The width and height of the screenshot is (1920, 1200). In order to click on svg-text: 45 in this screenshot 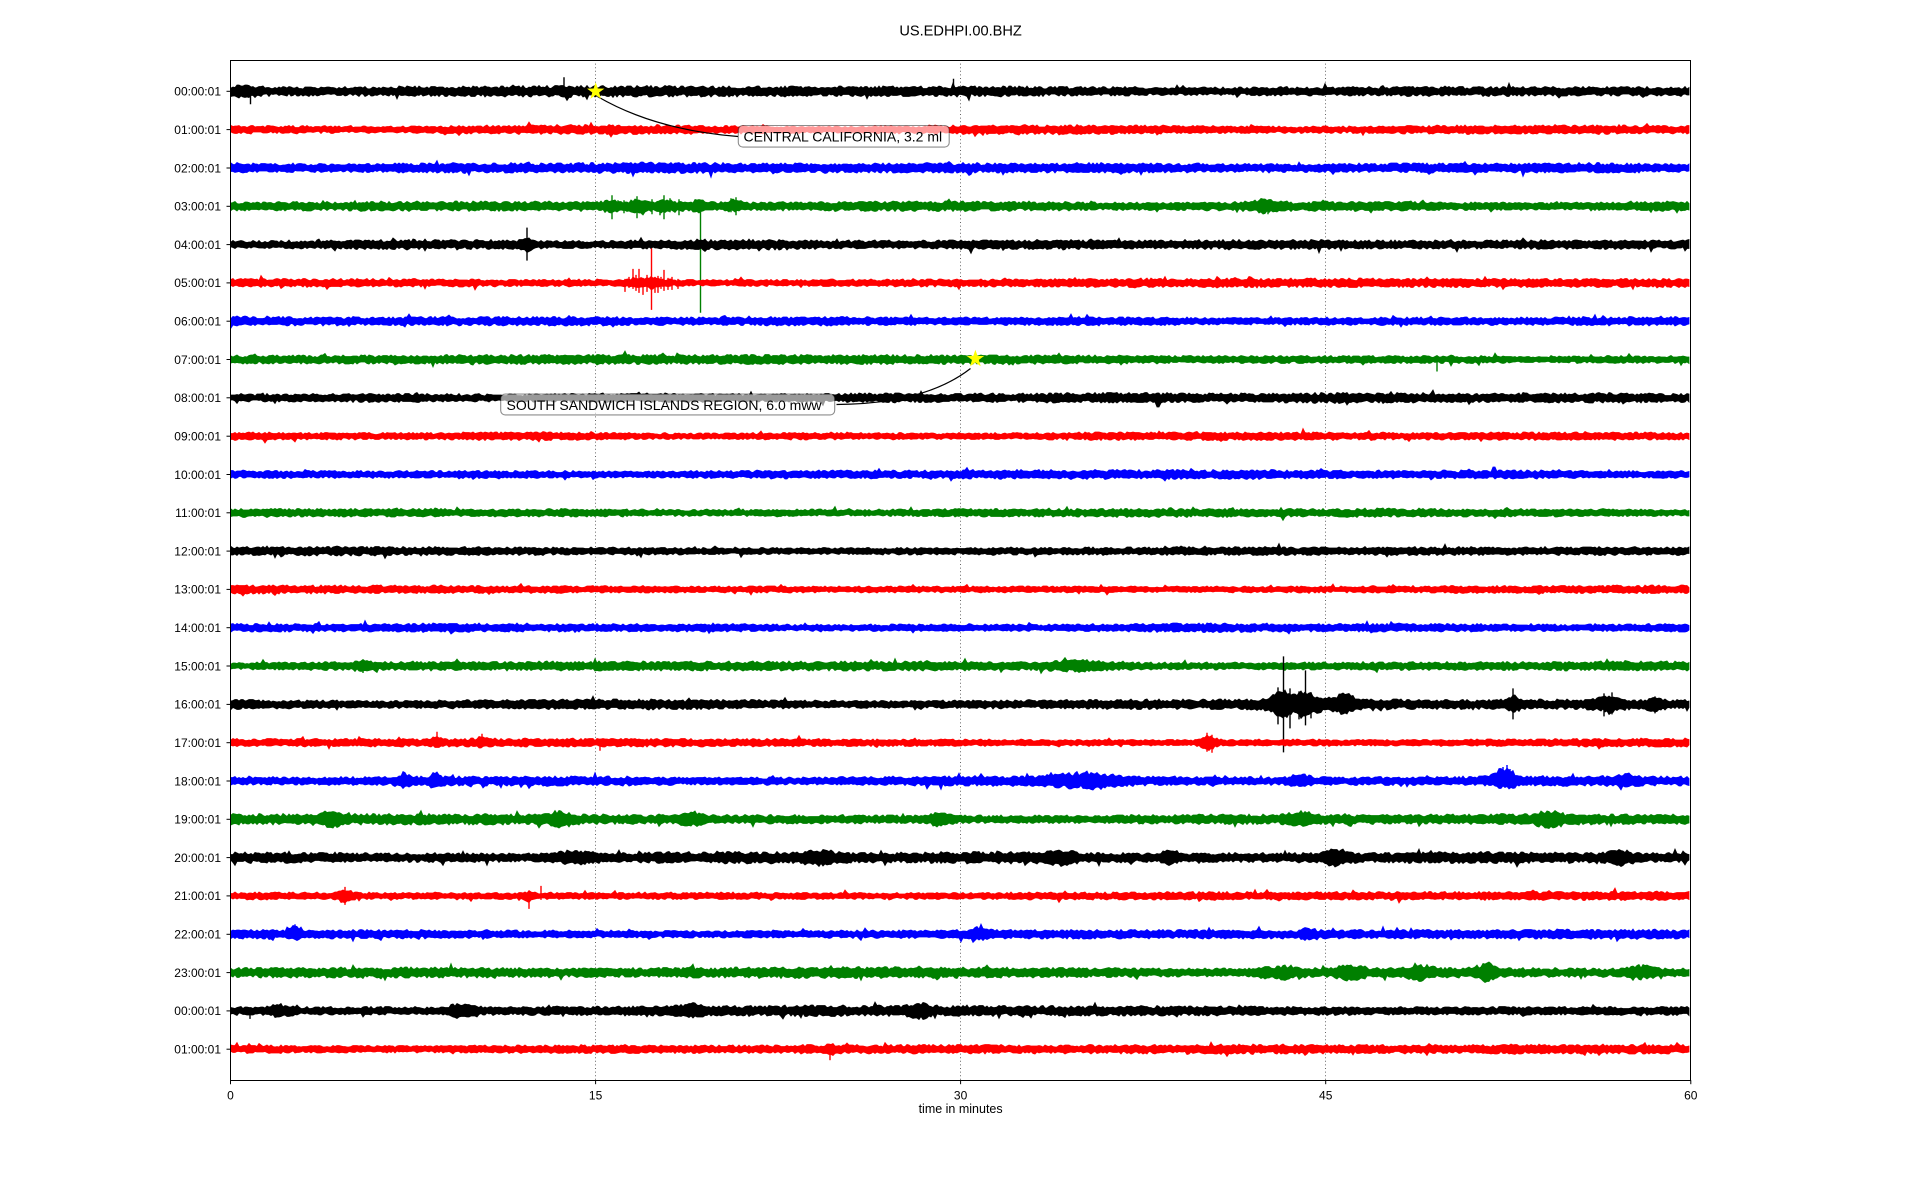, I will do `click(1326, 1096)`.